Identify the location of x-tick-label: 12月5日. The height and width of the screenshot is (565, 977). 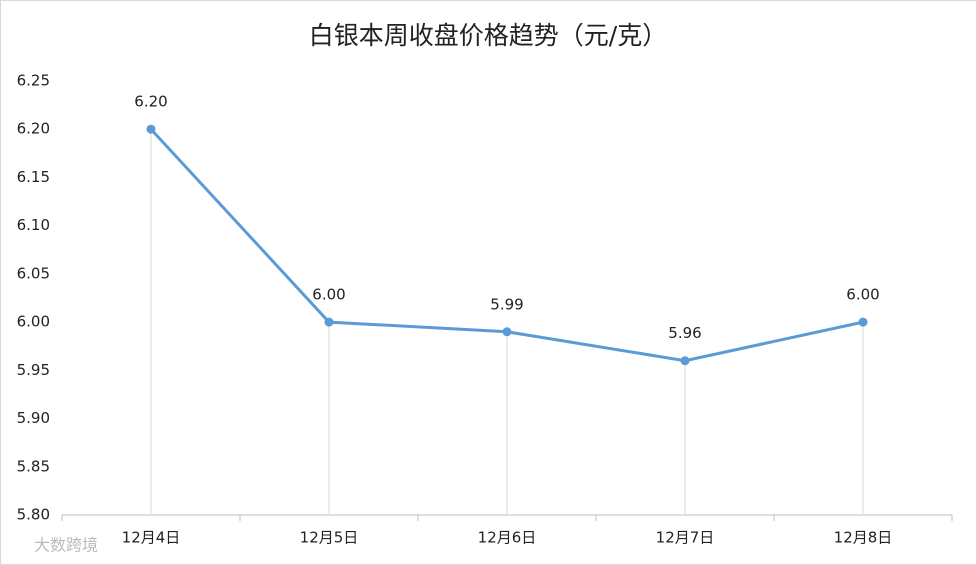
(329, 538).